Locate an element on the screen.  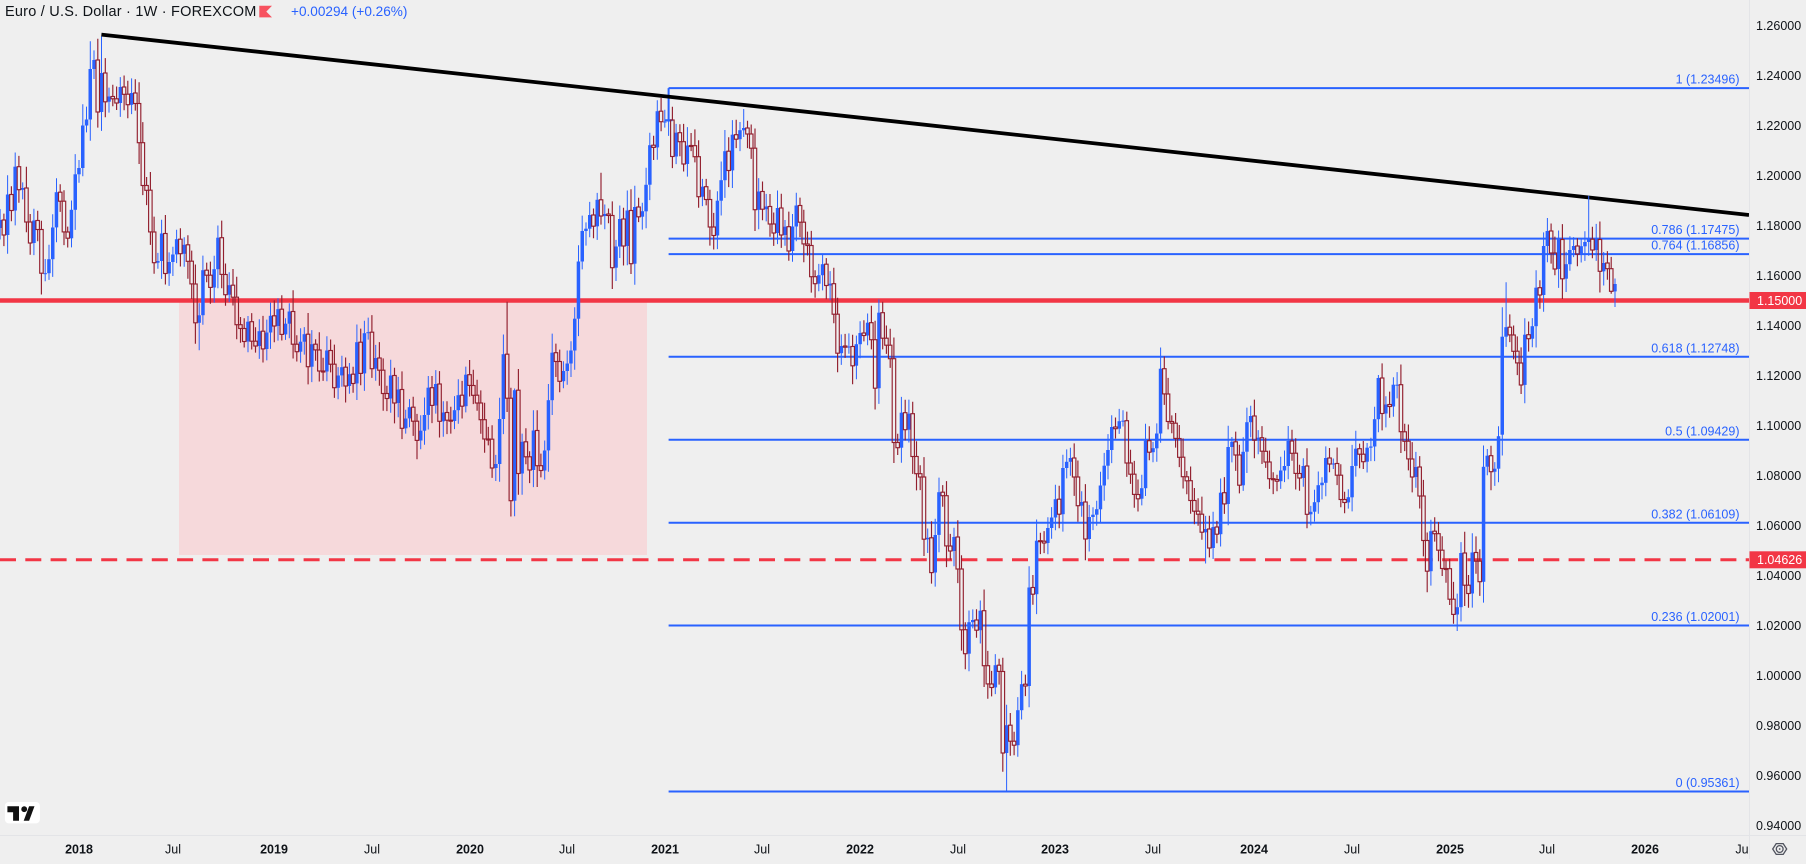
svg-text: 2024 is located at coordinates (1254, 850).